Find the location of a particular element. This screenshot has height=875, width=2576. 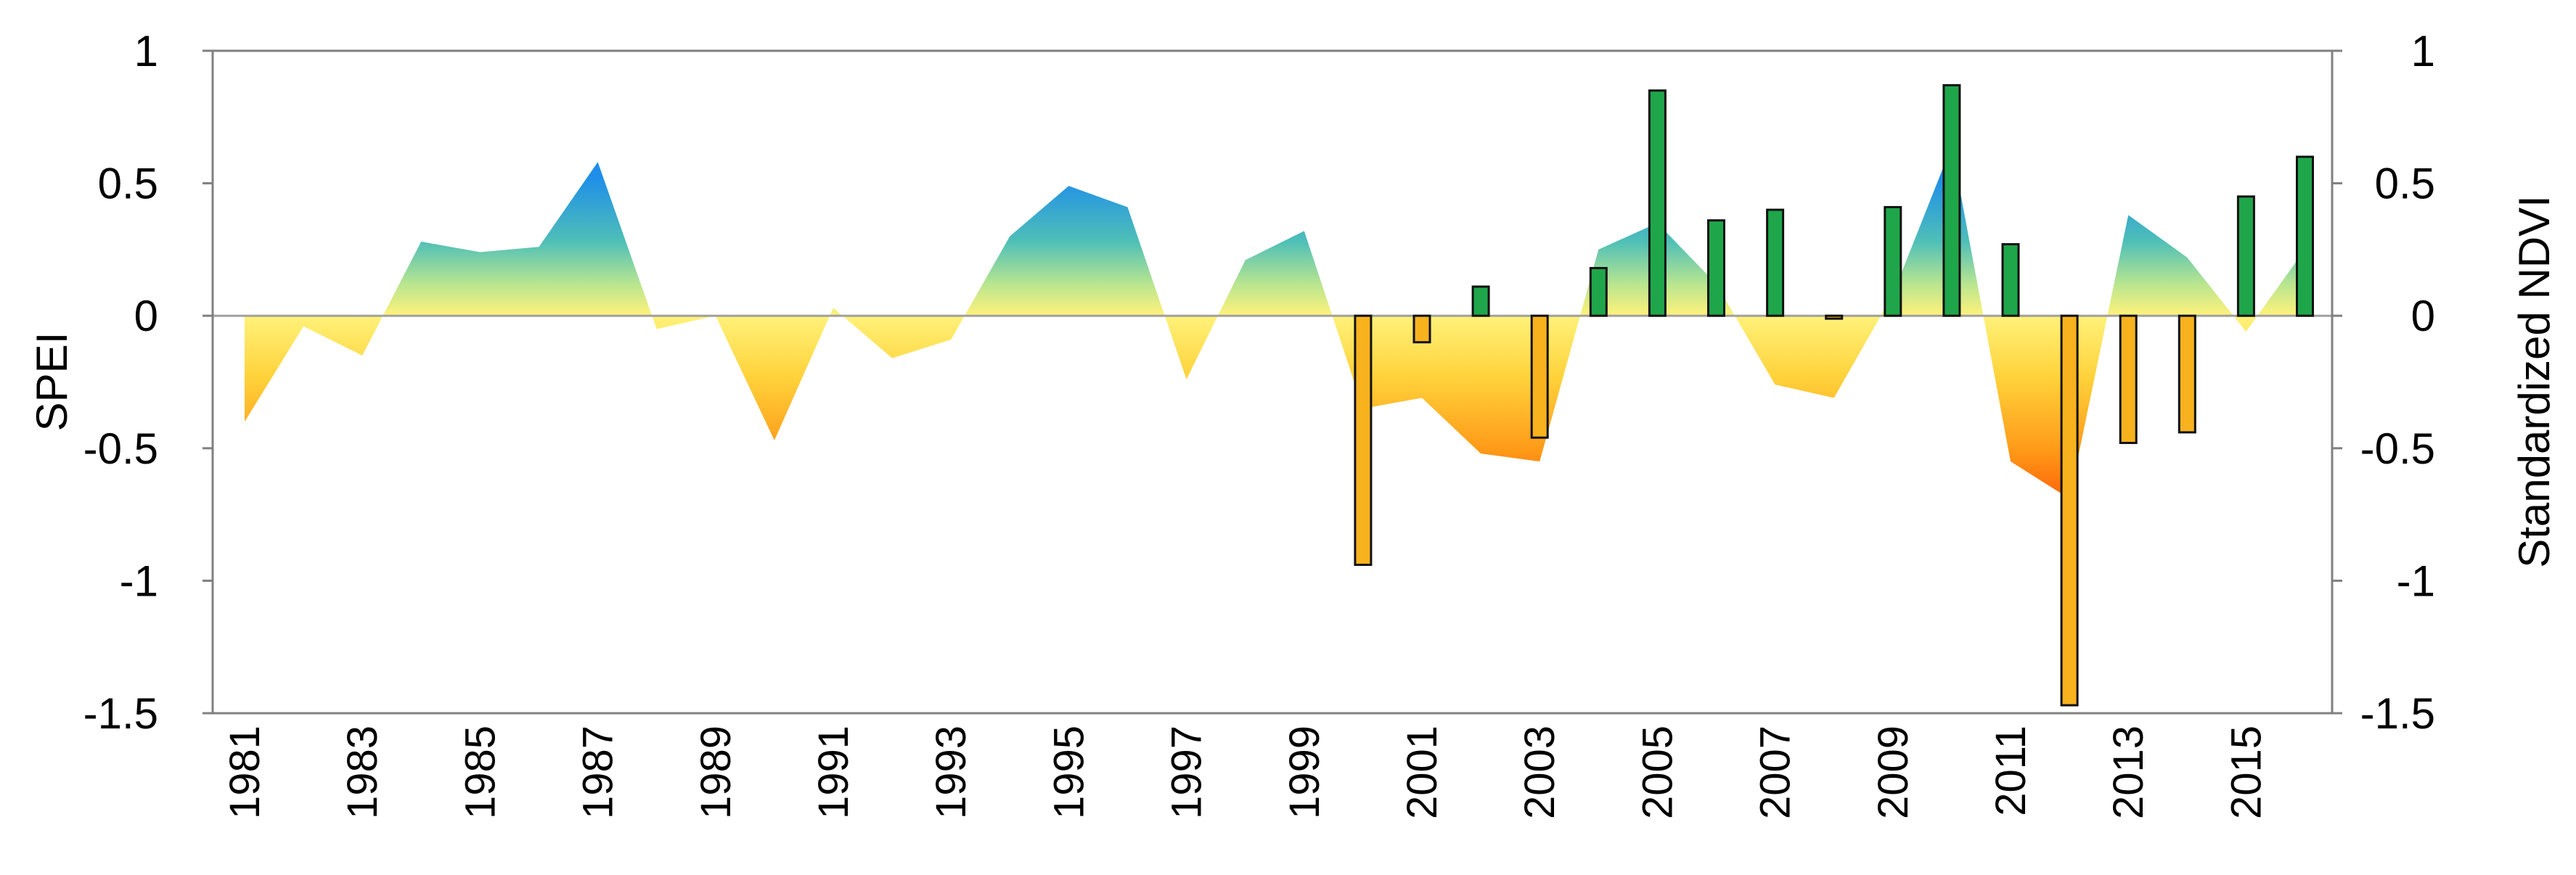

y-tick-label-left: 0 is located at coordinates (146, 316).